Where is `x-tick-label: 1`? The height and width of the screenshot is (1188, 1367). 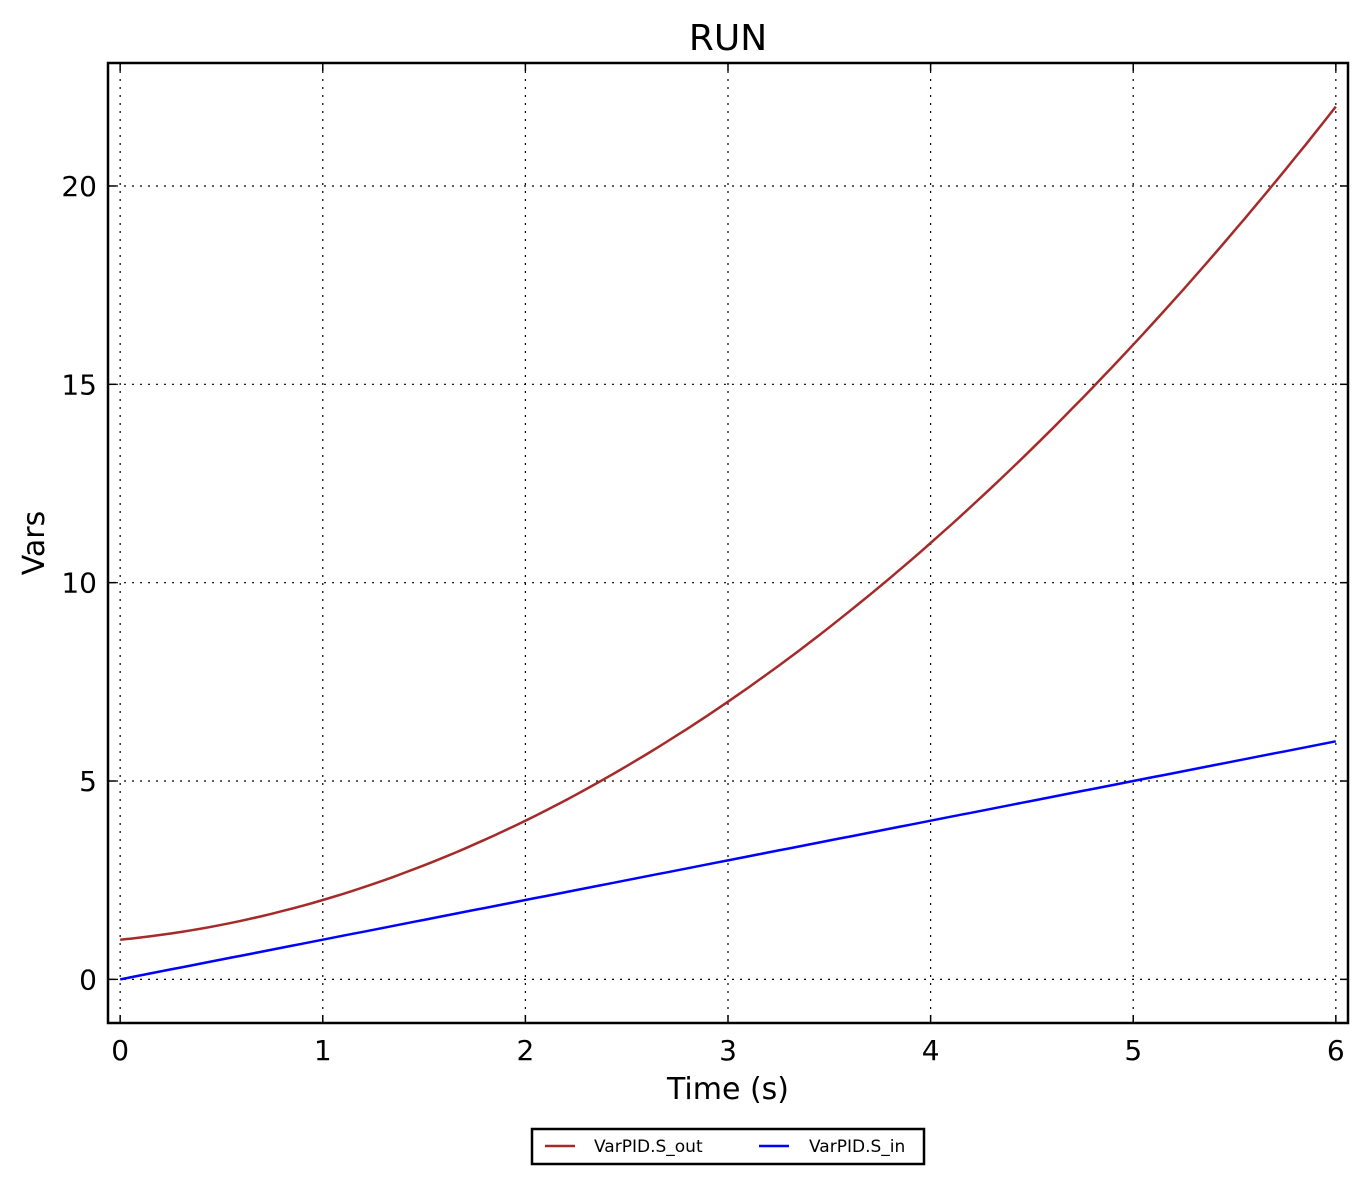
x-tick-label: 1 is located at coordinates (323, 1050).